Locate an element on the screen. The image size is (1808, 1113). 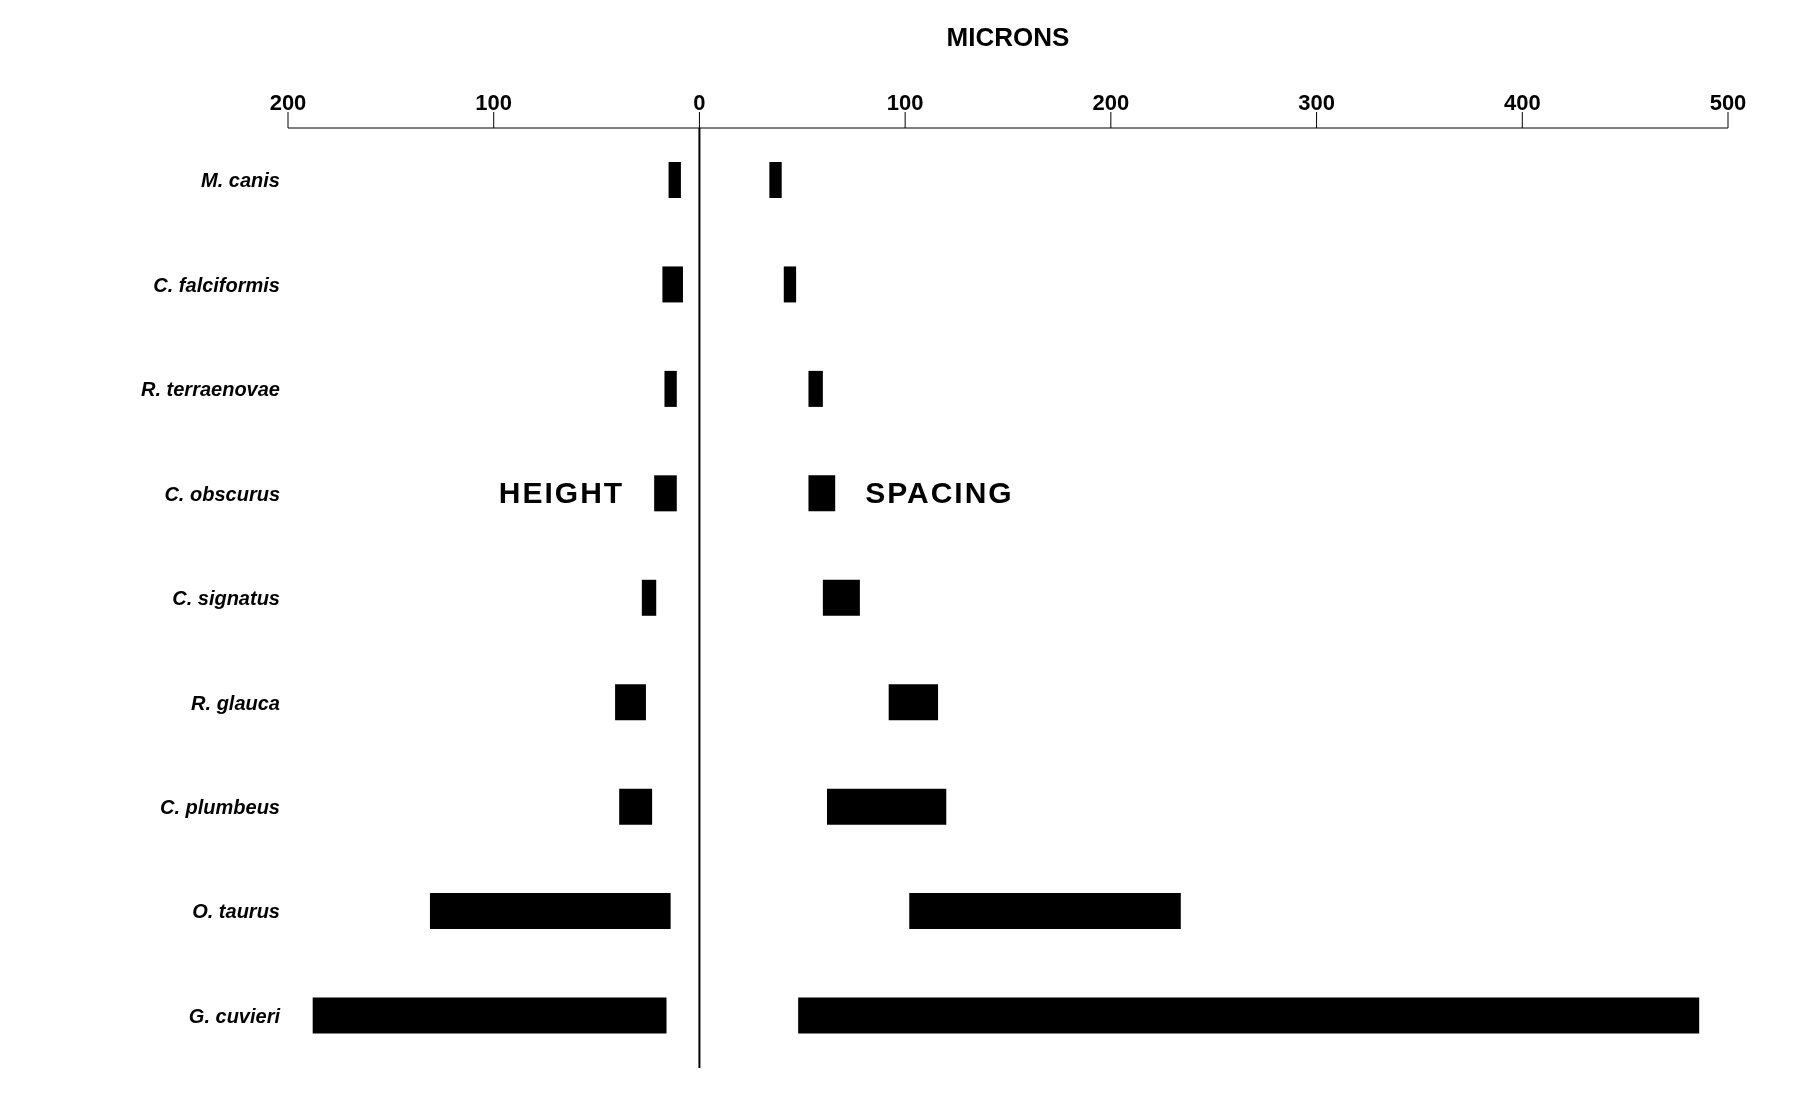
x-axis-title: MICRONS is located at coordinates (1008, 37).